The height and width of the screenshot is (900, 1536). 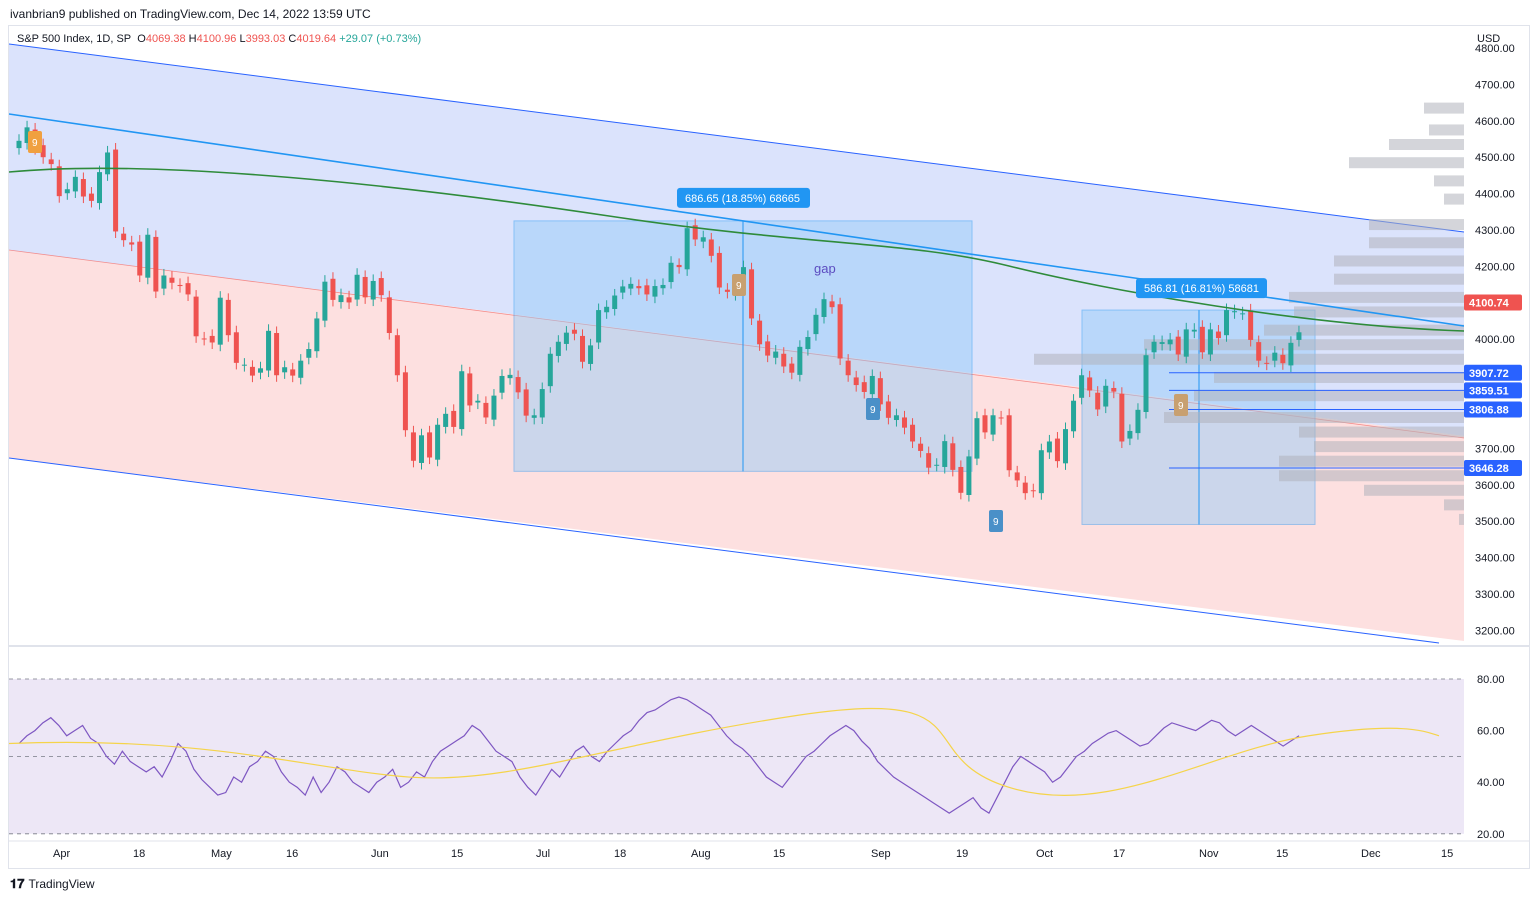 What do you see at coordinates (1495, 559) in the screenshot?
I see `price-tick-label: 3400.00` at bounding box center [1495, 559].